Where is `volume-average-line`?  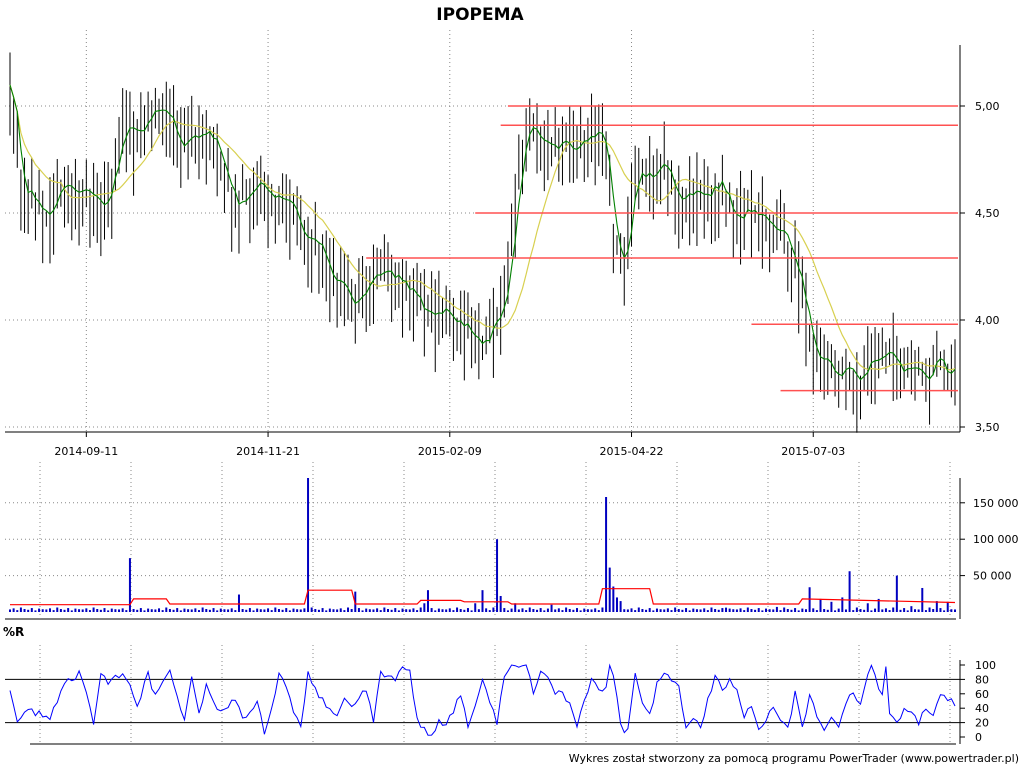
volume-average-line is located at coordinates (483, 597).